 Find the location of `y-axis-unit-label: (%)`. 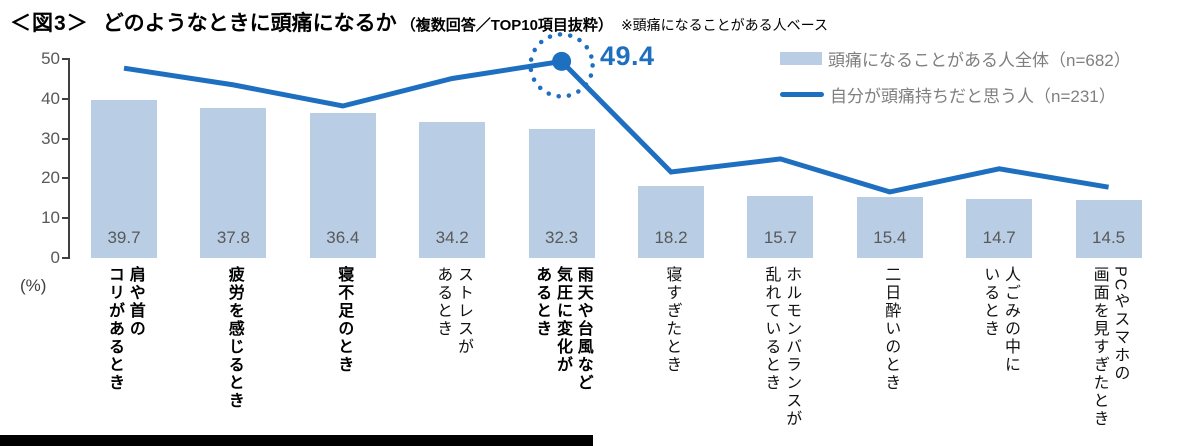

y-axis-unit-label: (%) is located at coordinates (33, 285).